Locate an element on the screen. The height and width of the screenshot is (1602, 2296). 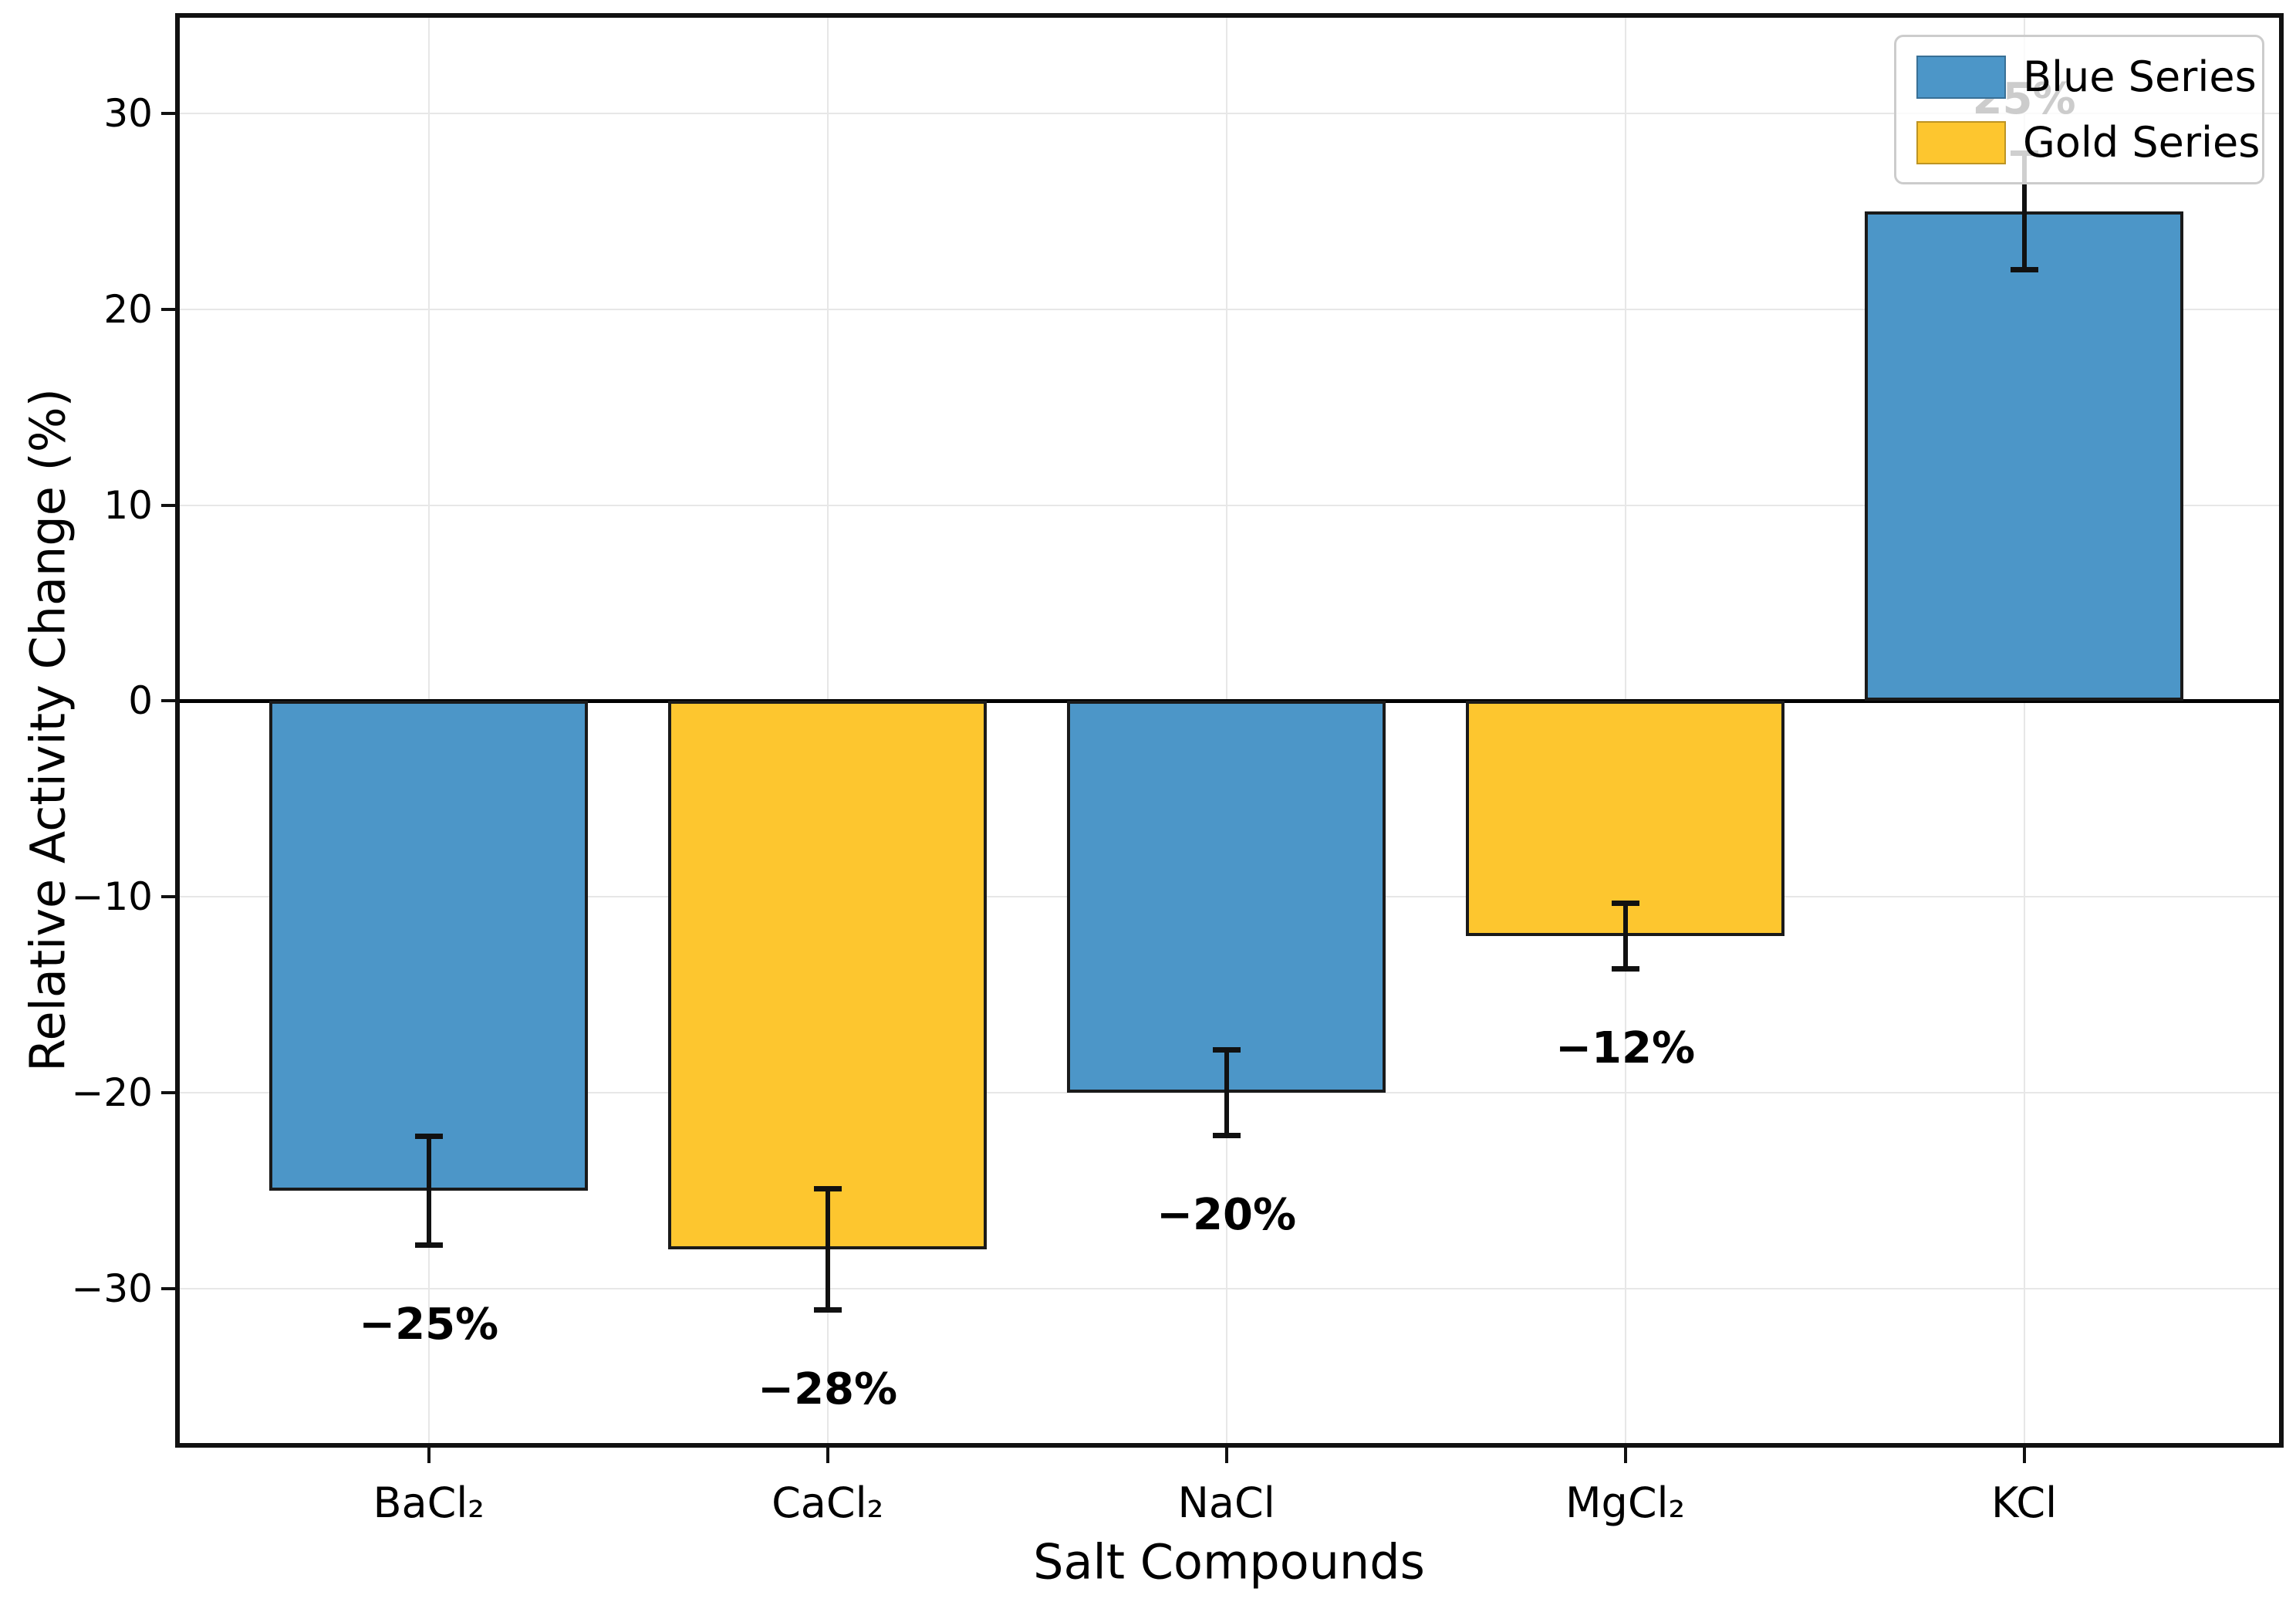
bar-CaCl₂ is located at coordinates (827, 976).